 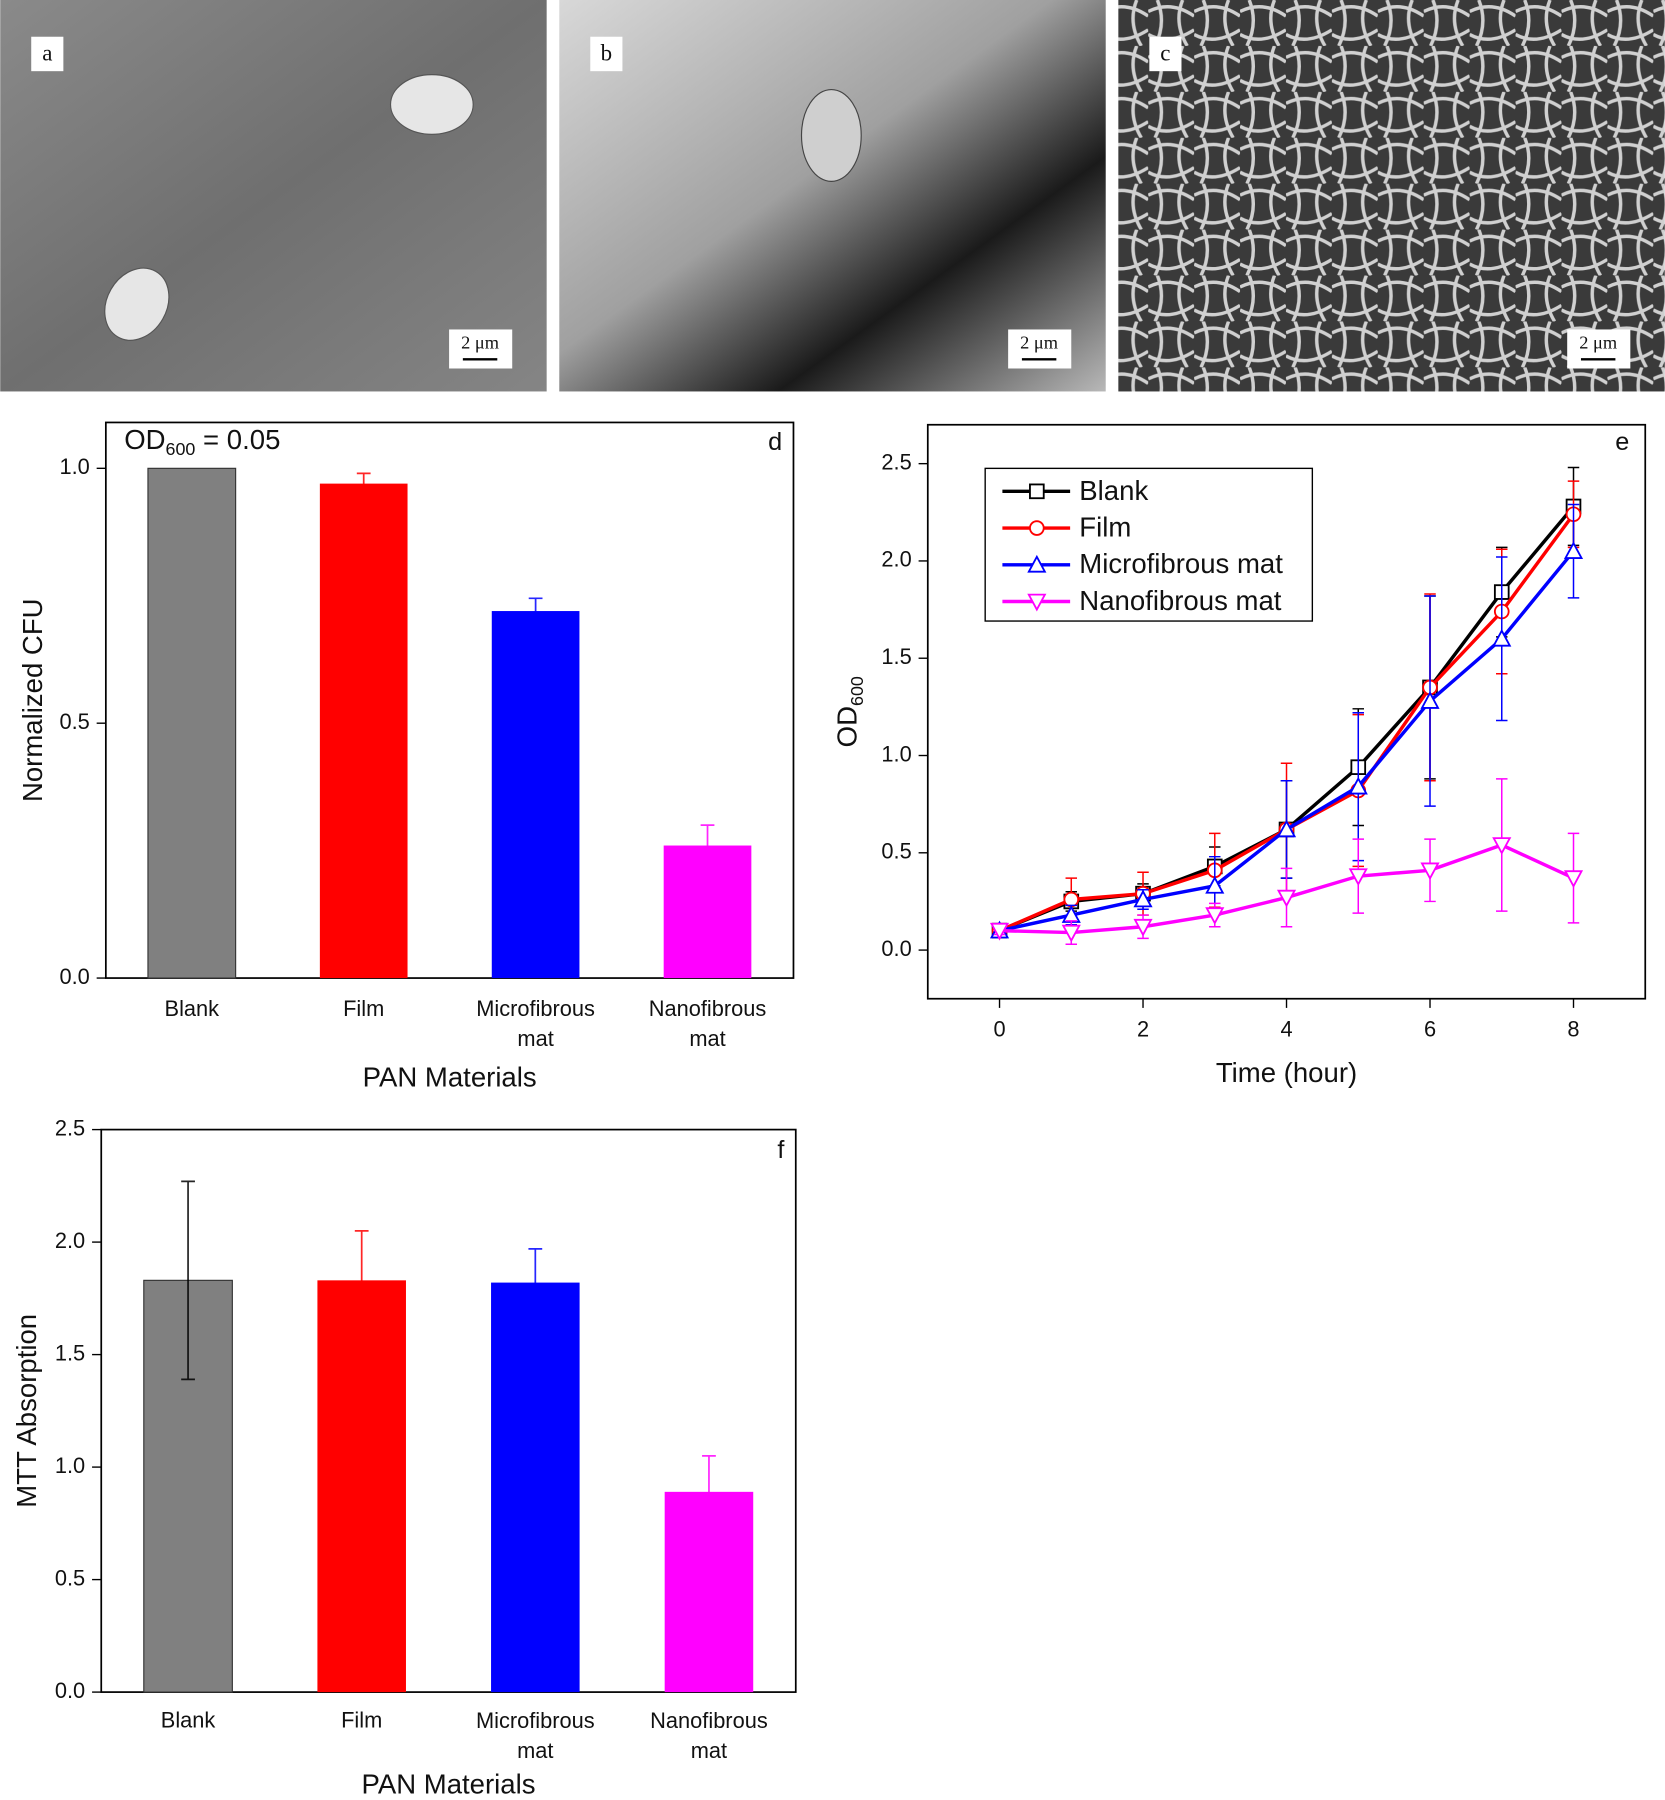 I want to click on y-axis-label: MTT Absorption, so click(x=26, y=1411).